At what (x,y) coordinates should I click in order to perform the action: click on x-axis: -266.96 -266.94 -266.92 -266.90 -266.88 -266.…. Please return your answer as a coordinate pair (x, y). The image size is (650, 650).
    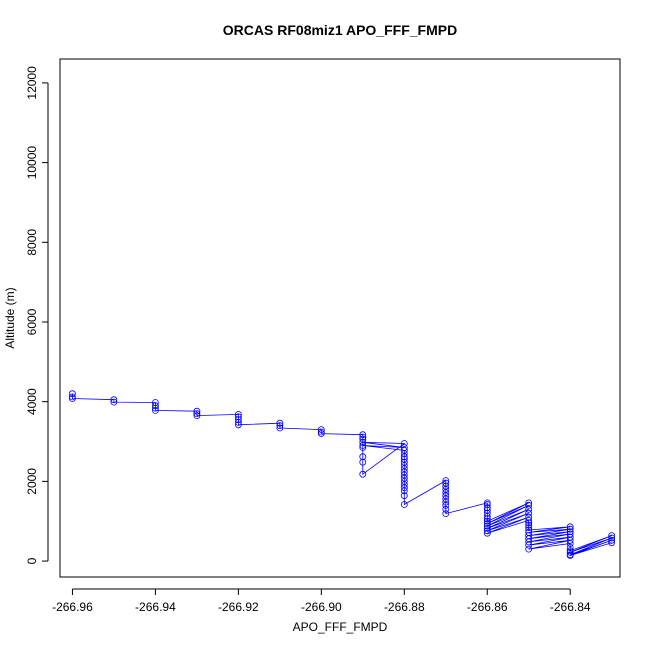
    Looking at the image, I should click on (321, 601).